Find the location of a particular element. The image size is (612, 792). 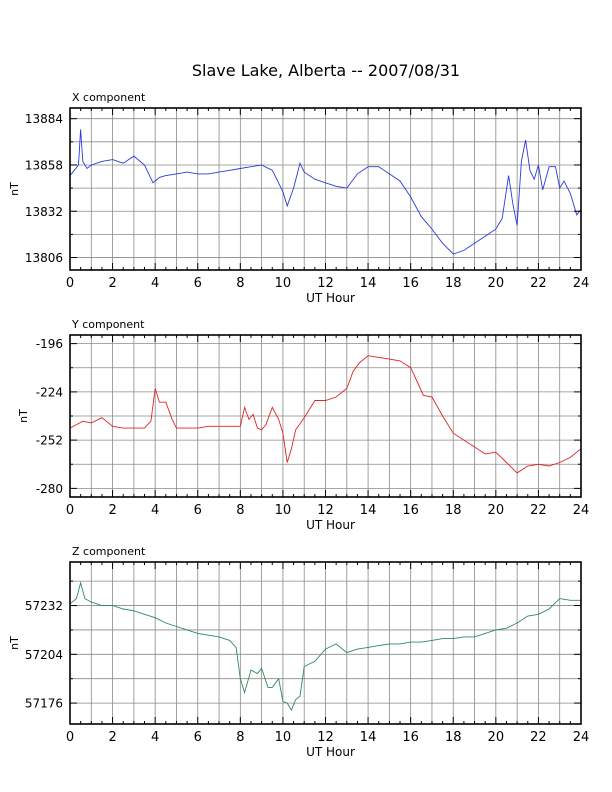

series-line-x is located at coordinates (325, 192).